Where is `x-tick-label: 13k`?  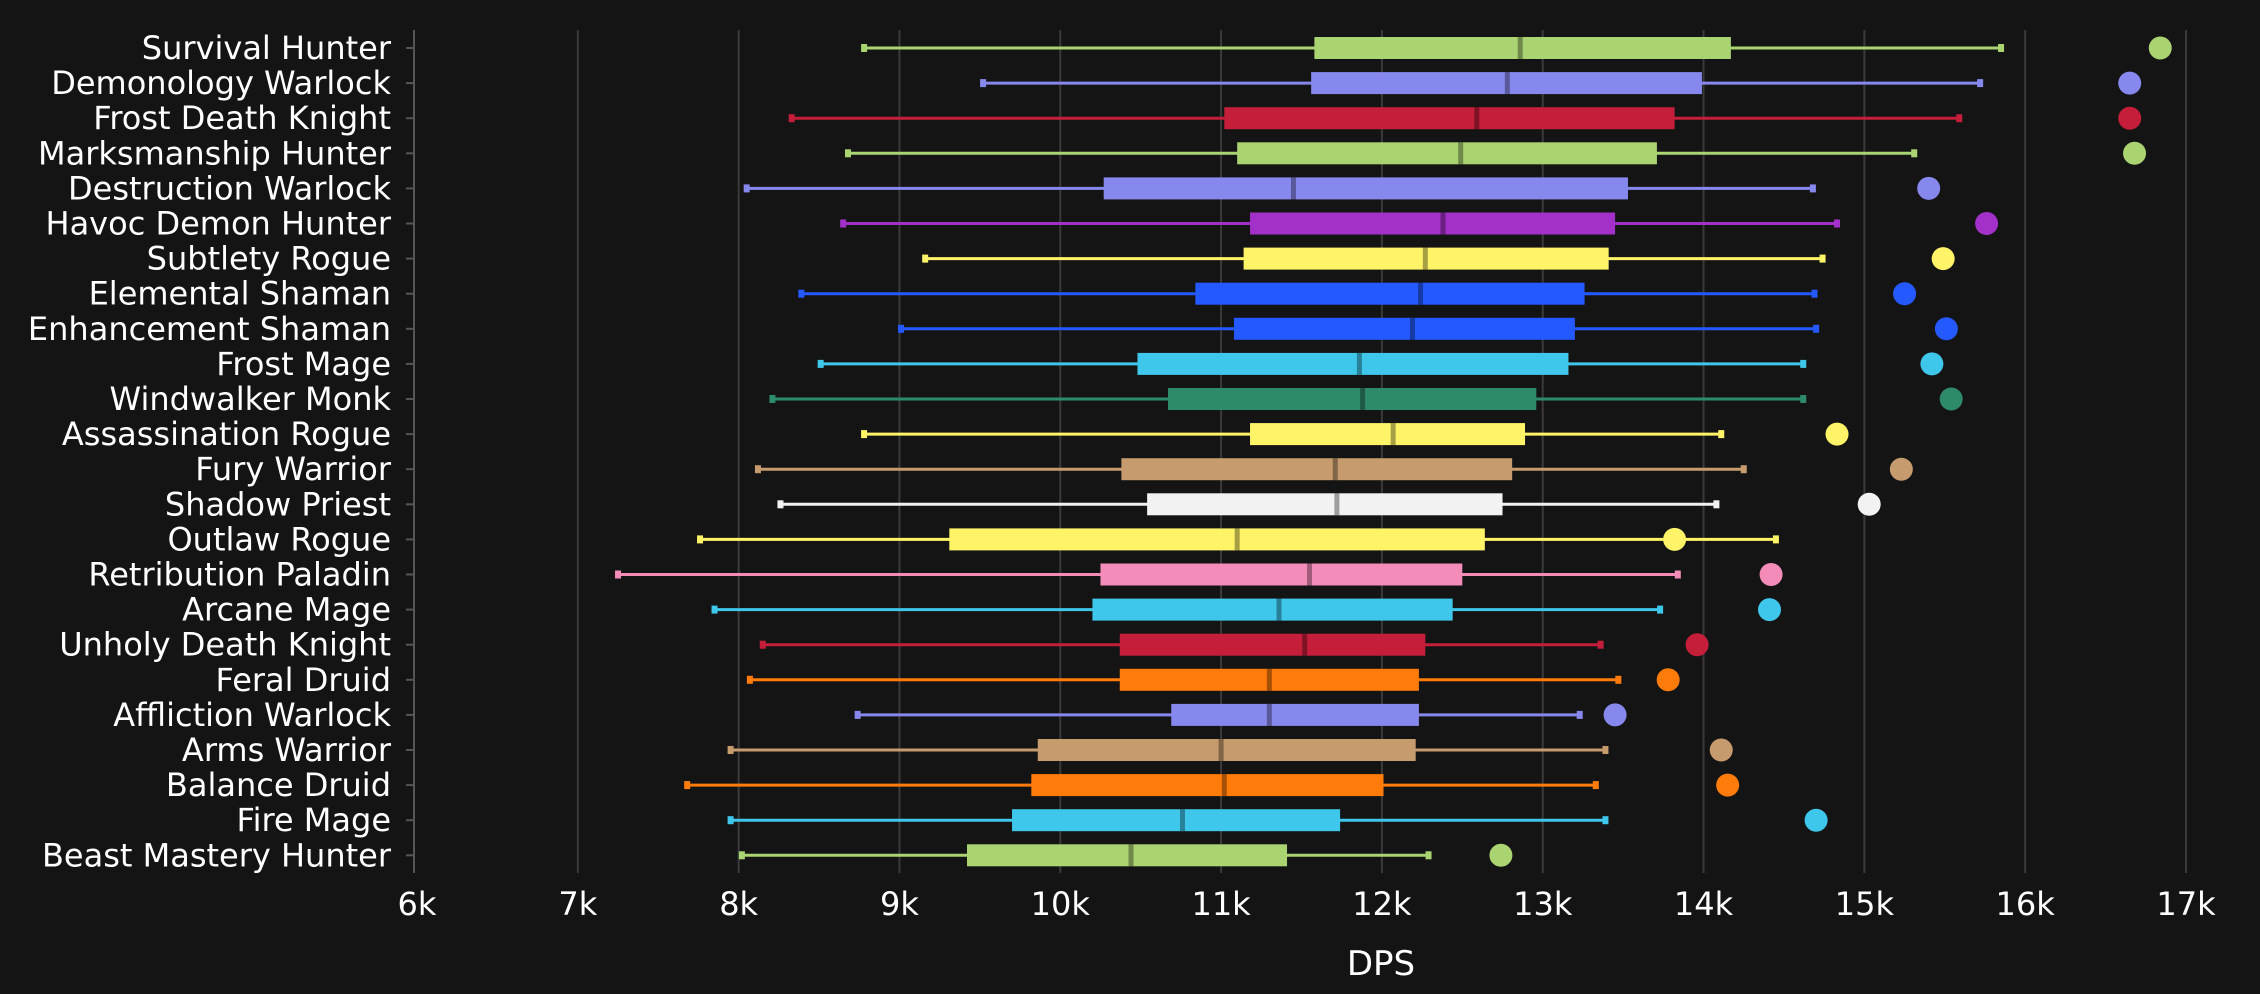 x-tick-label: 13k is located at coordinates (1543, 904).